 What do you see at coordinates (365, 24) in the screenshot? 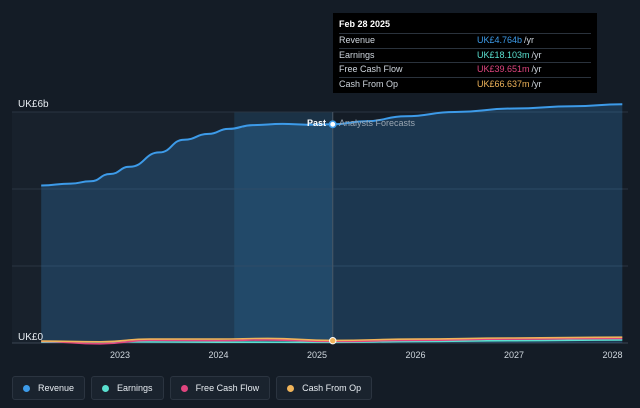
I see `tooltip-date: Feb 28 2025` at bounding box center [365, 24].